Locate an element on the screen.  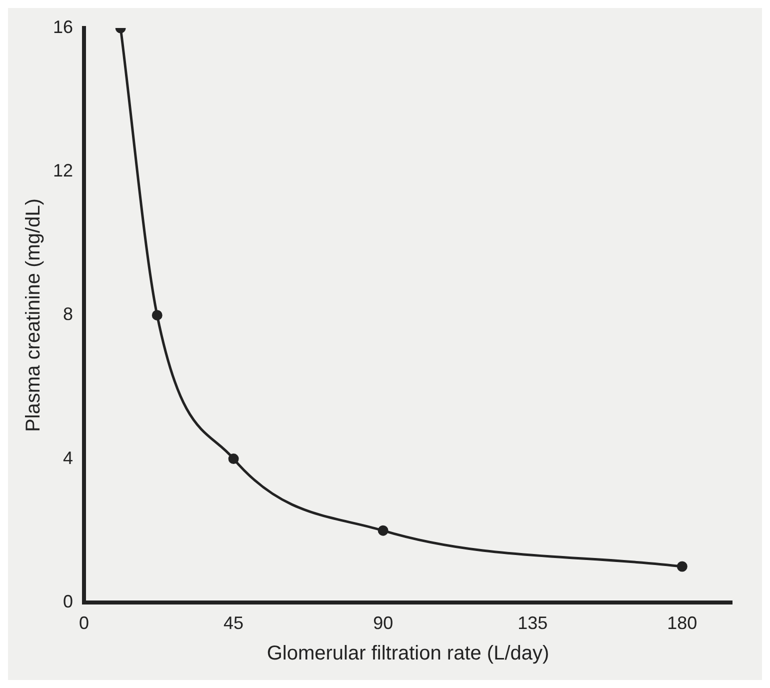
x-tick-label: 45 is located at coordinates (234, 623).